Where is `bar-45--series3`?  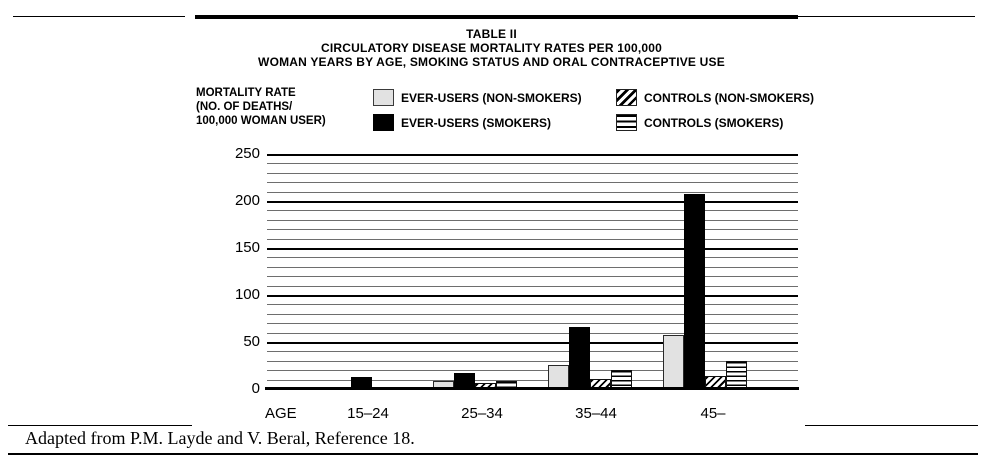
bar-45--series3 is located at coordinates (736, 374).